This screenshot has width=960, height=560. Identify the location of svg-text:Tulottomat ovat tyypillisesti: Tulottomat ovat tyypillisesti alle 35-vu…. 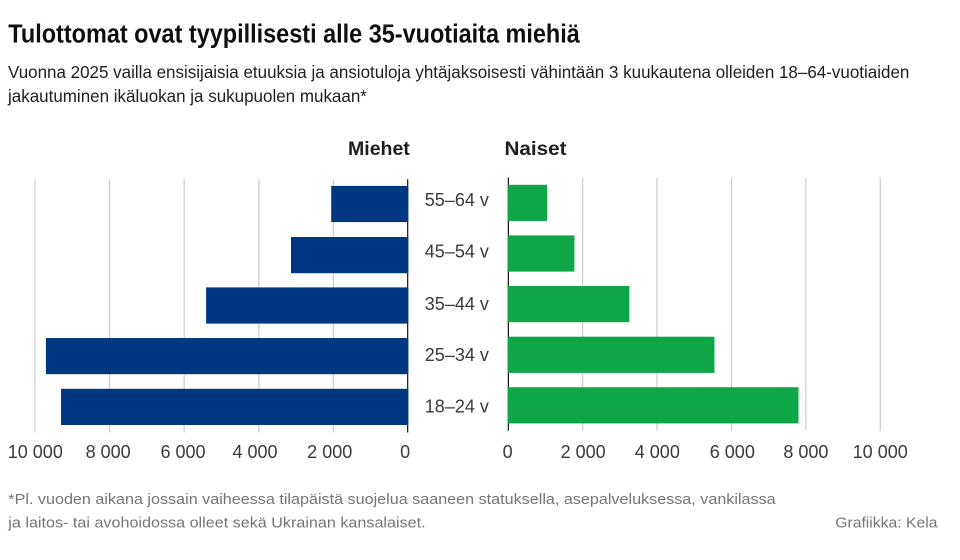
(294, 35).